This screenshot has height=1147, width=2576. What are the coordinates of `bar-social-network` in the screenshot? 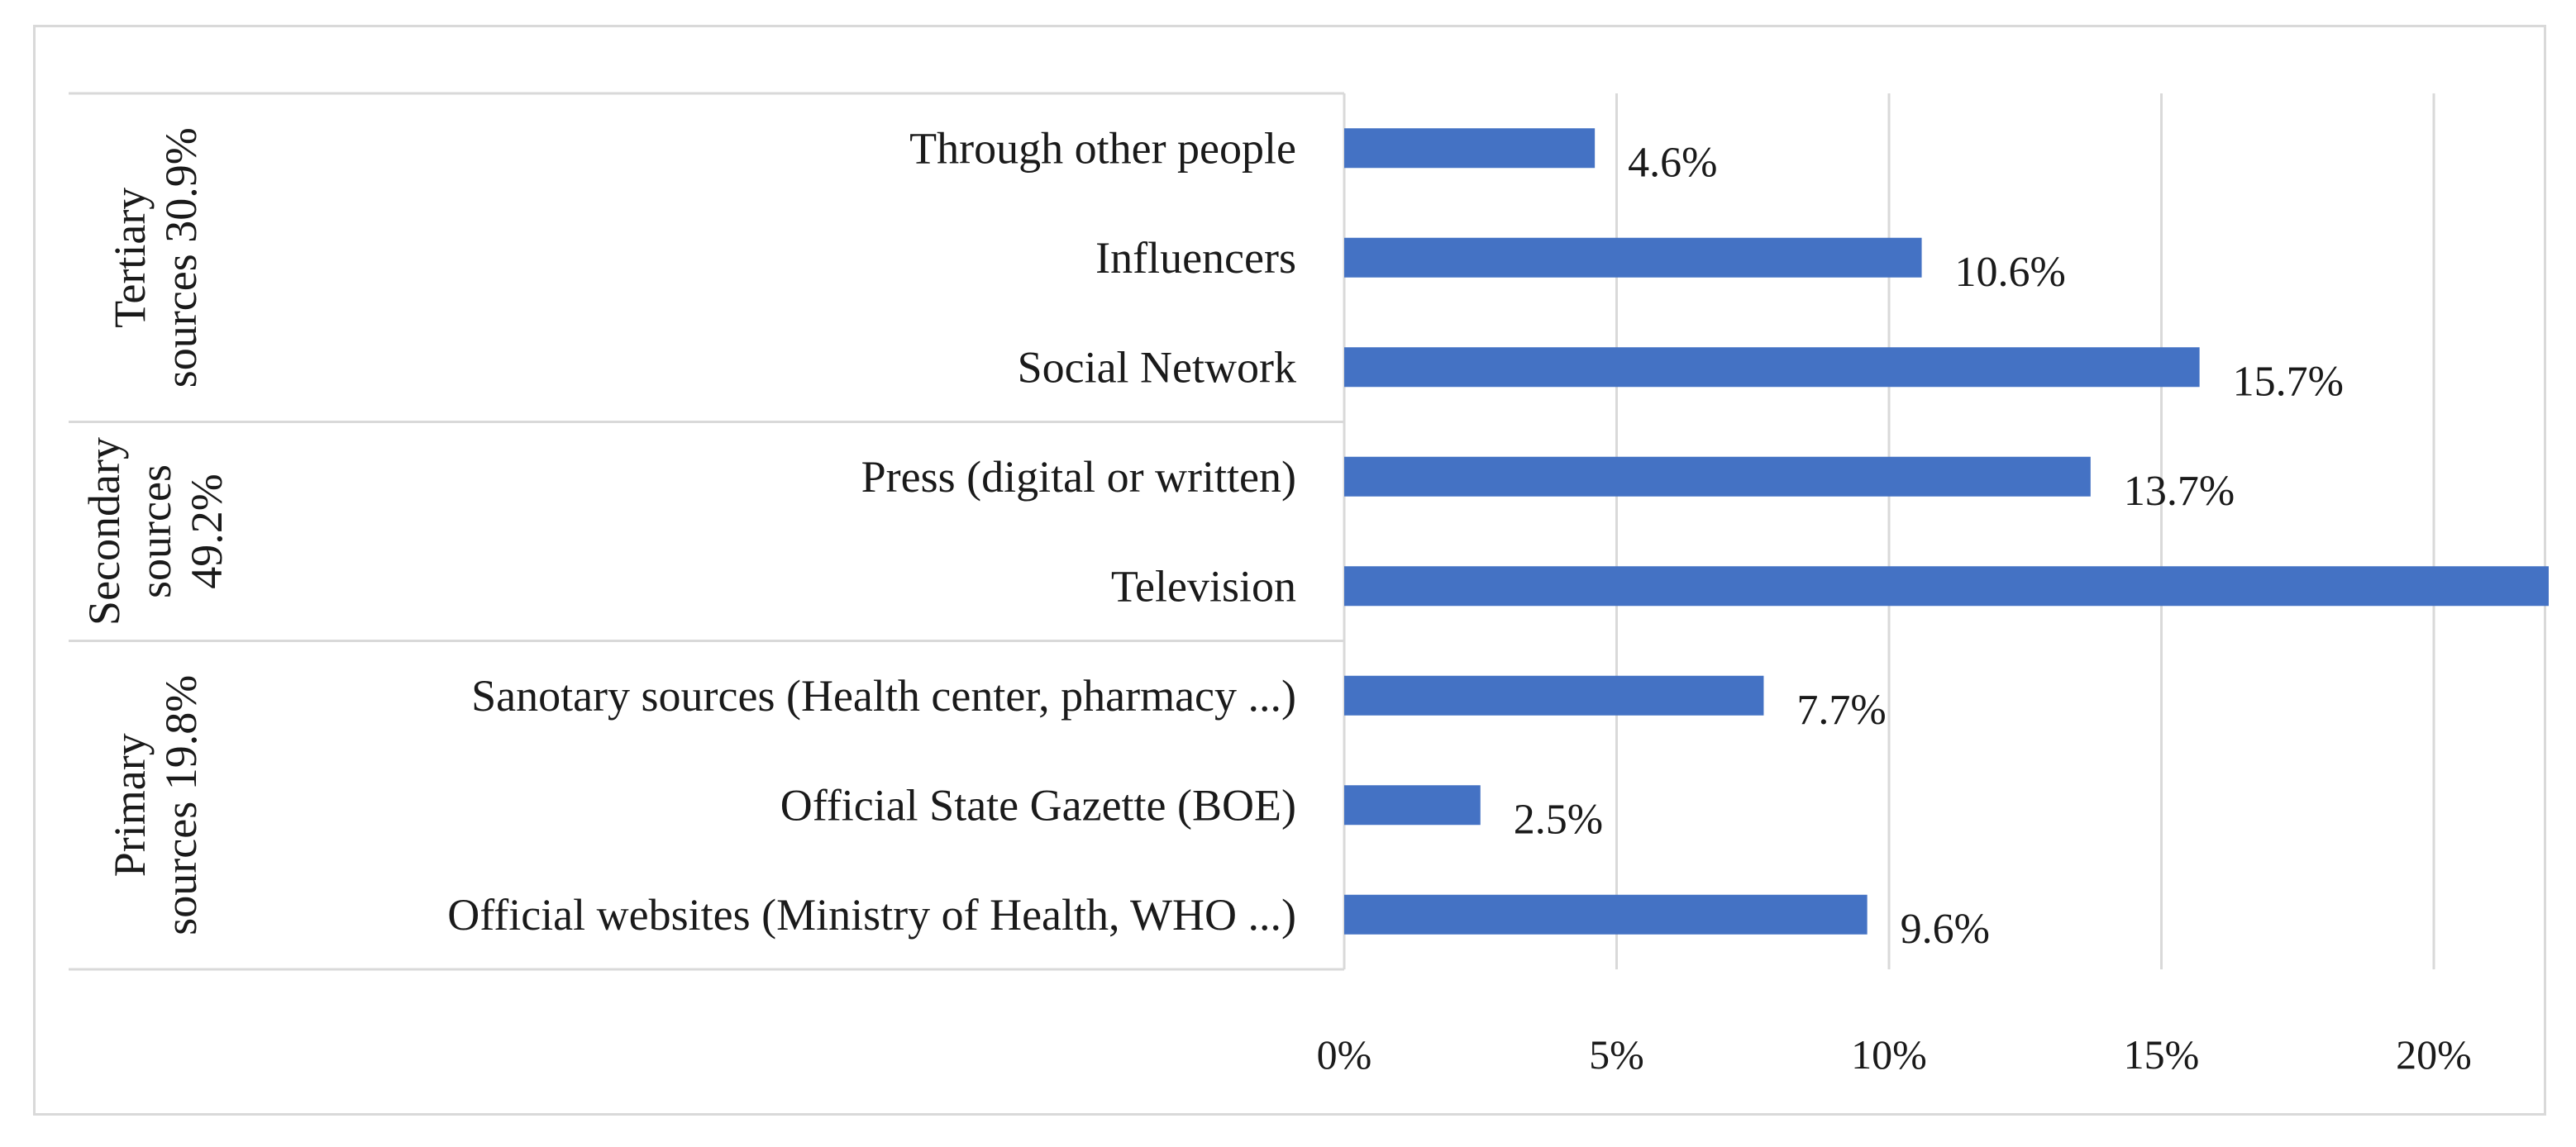 It's located at (1772, 367).